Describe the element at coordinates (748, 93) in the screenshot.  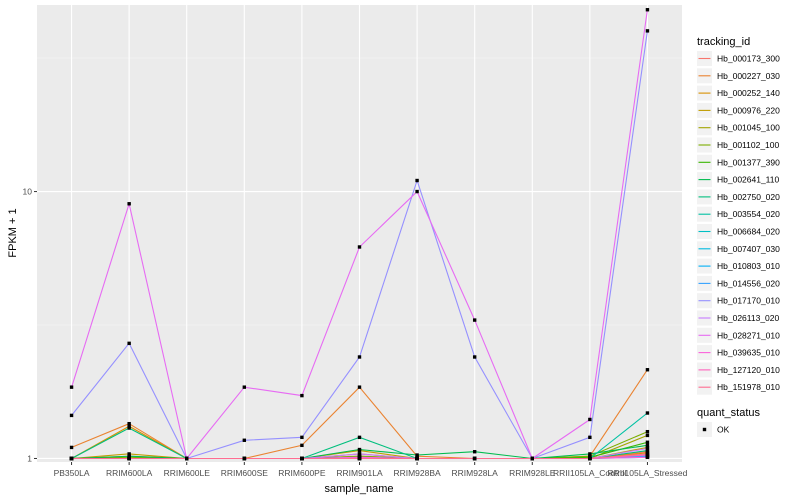
I see `legend-label: Hb_000252_140` at that location.